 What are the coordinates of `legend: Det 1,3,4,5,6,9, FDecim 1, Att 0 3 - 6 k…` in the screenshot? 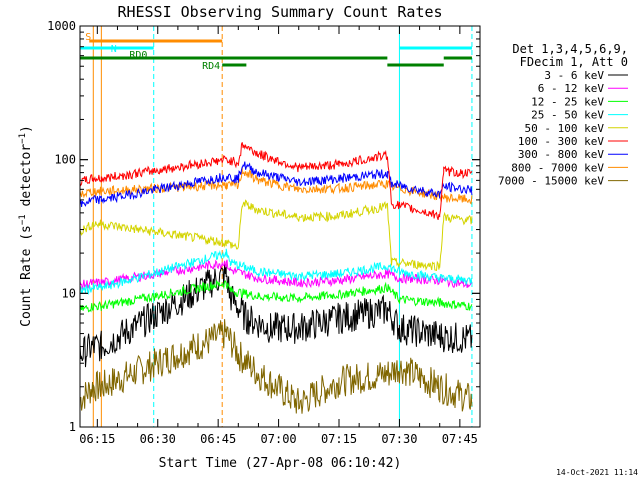 It's located at (563, 115).